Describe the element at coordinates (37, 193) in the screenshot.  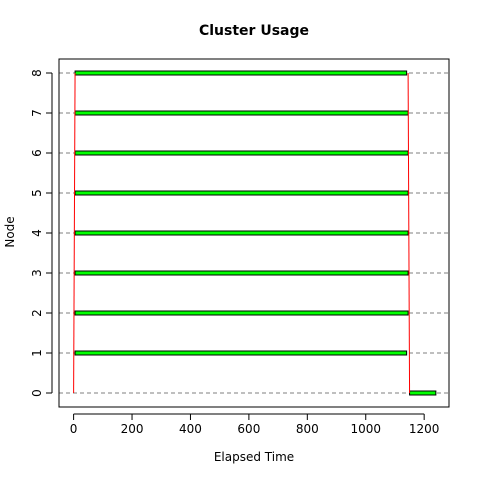
I see `y-tick-label: 5` at that location.